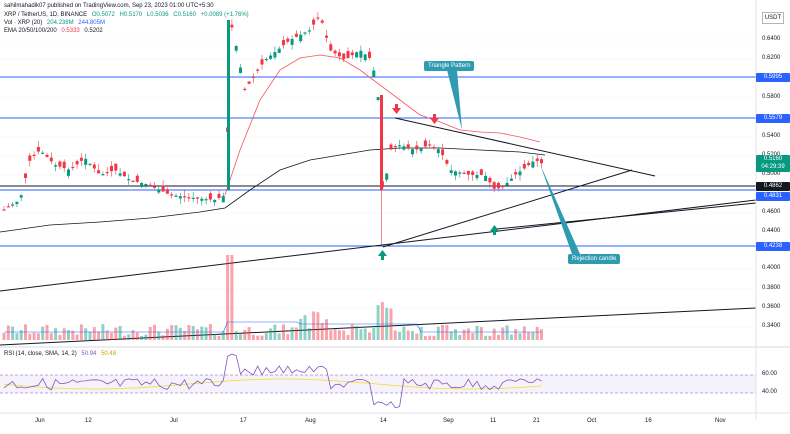 This screenshot has height=434, width=790. What do you see at coordinates (273, 190) in the screenshot?
I see `ema-slow-line` at bounding box center [273, 190].